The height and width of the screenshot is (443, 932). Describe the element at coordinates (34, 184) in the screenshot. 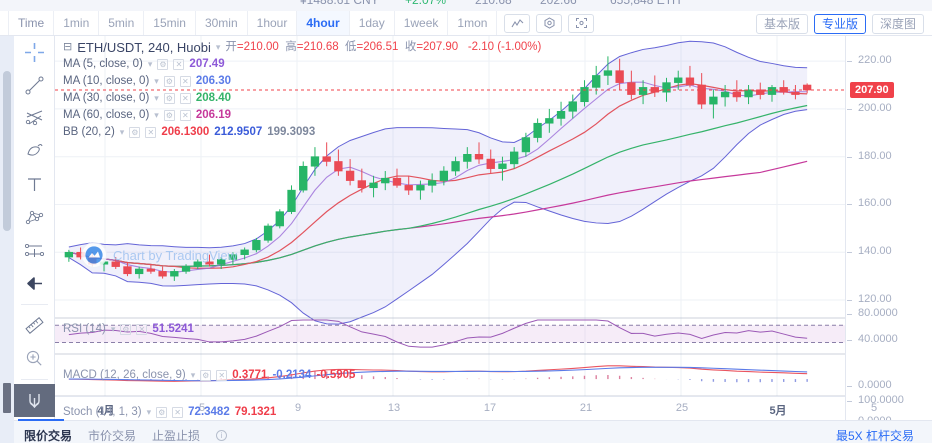

I see `text-tool` at that location.